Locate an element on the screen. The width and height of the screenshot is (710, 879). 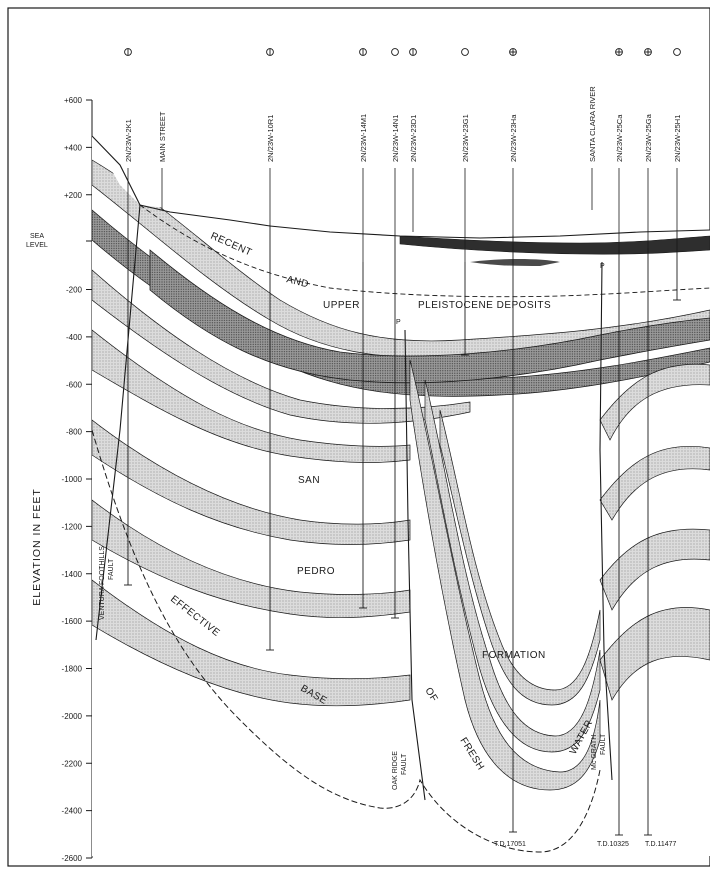
tick-4: -400 is located at coordinates (79, 337).